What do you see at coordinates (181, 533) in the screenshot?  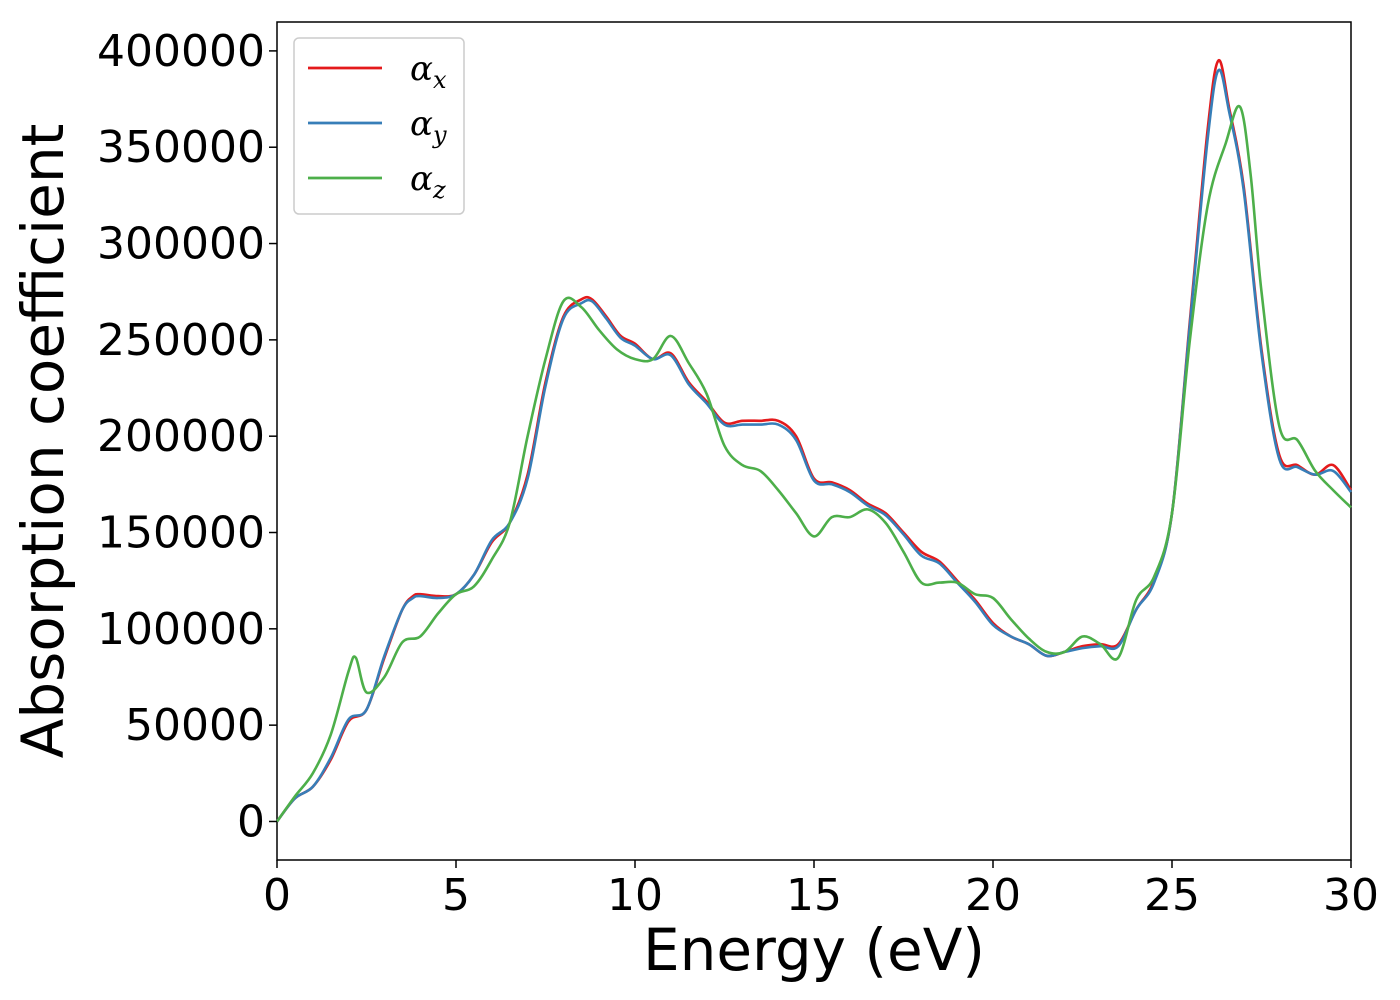 I see `y-tick-label: 150000` at bounding box center [181, 533].